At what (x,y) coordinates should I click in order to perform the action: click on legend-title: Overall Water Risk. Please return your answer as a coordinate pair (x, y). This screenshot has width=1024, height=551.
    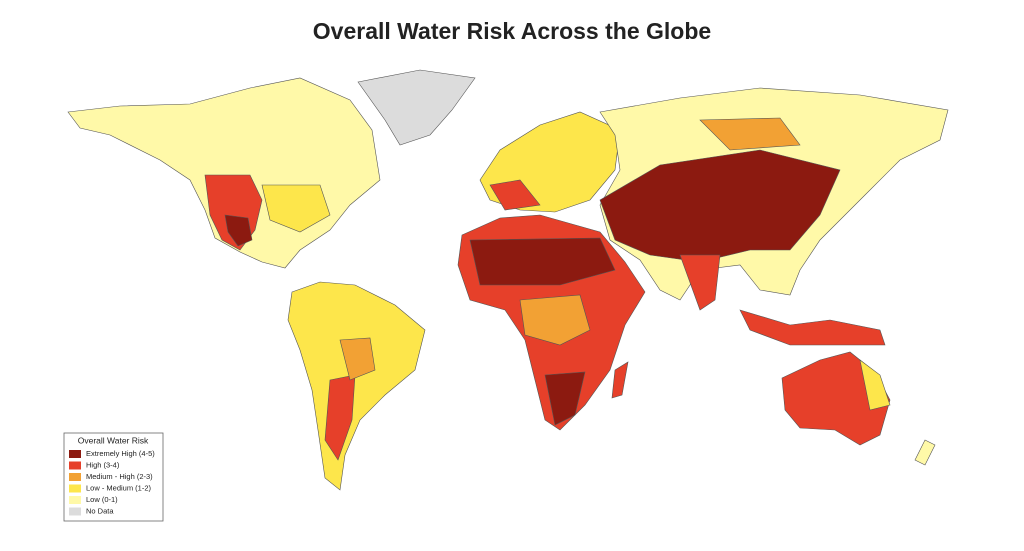
    Looking at the image, I should click on (113, 440).